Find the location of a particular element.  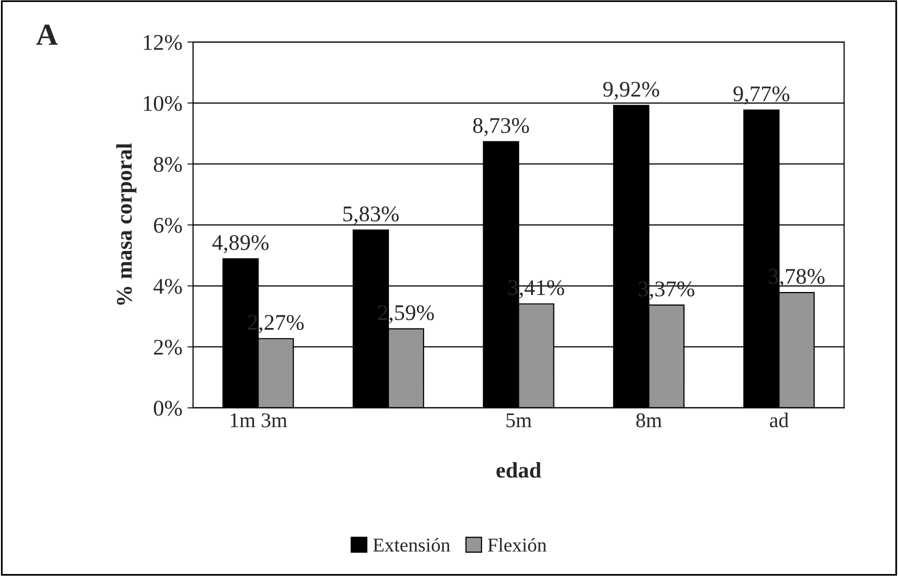

x-tick-label: ad is located at coordinates (779, 420).